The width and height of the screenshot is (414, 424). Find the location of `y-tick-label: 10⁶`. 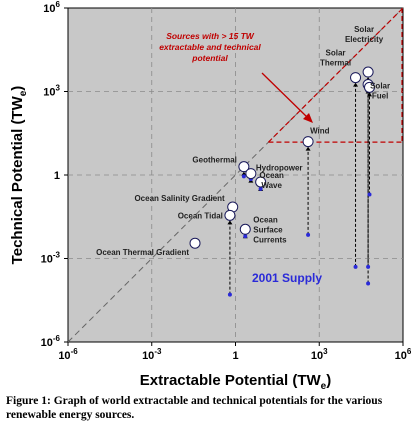

y-tick-label: 10⁶ is located at coordinates (51, 7).